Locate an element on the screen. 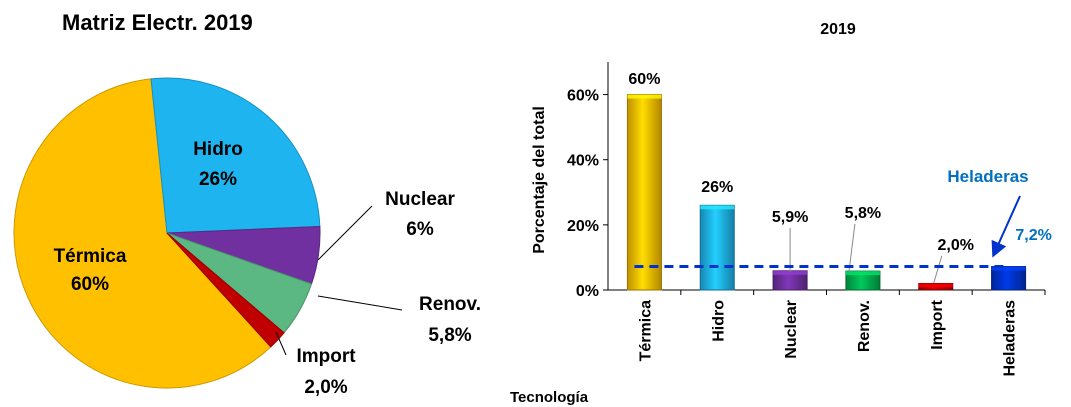  x-tick-label: Import is located at coordinates (937, 324).